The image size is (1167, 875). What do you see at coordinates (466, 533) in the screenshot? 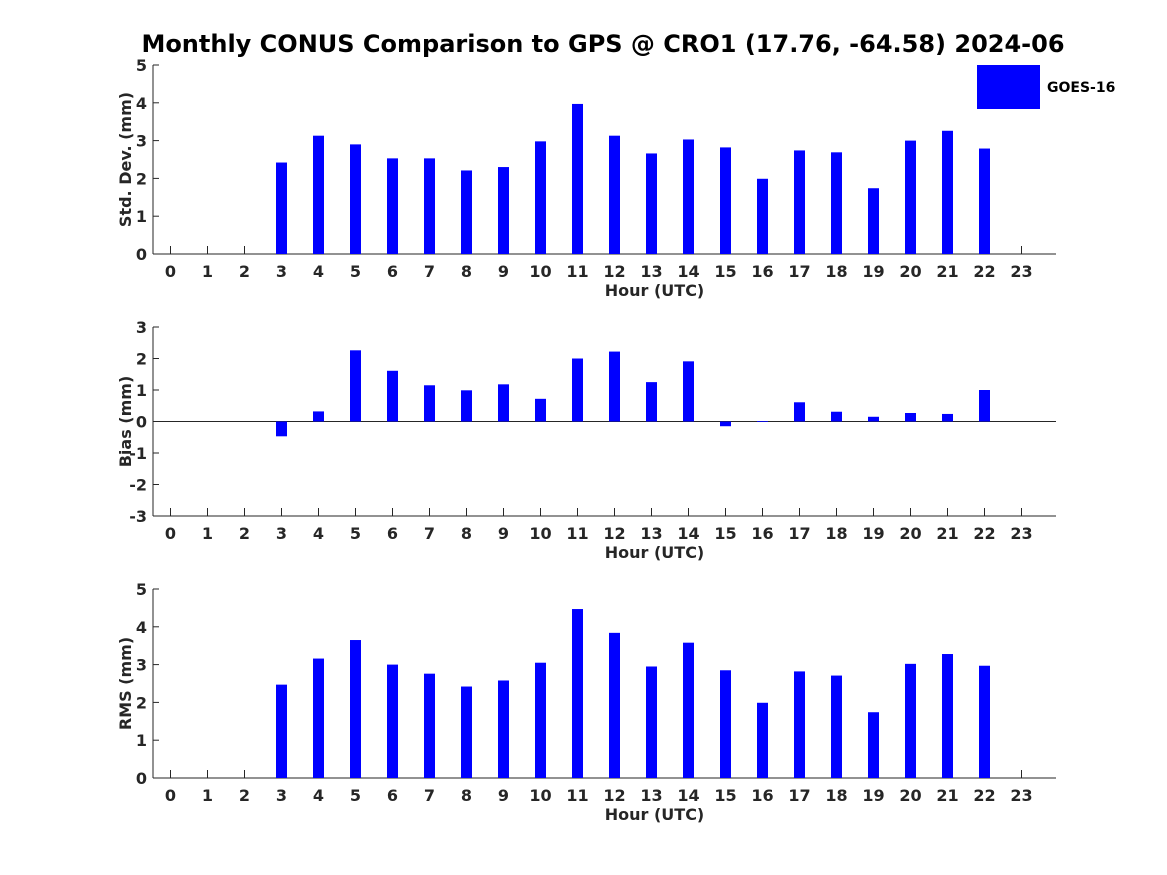
I see `bias-xtick-label: 8` at bounding box center [466, 533].